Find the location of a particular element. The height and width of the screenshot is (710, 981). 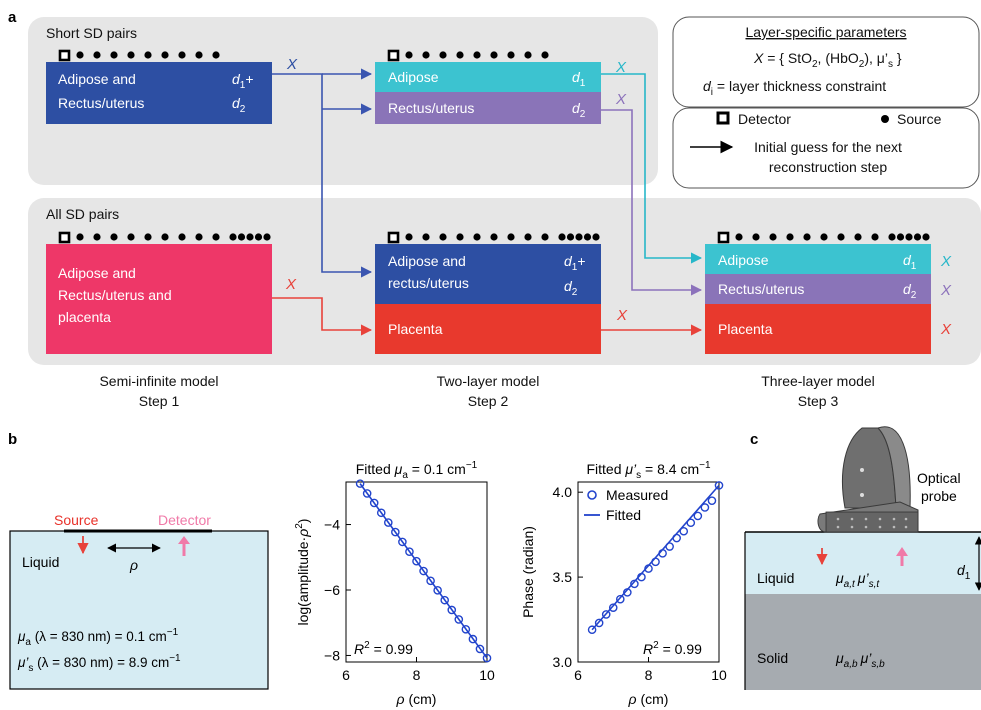

y-tick-label: 3.0 is located at coordinates (563, 662).